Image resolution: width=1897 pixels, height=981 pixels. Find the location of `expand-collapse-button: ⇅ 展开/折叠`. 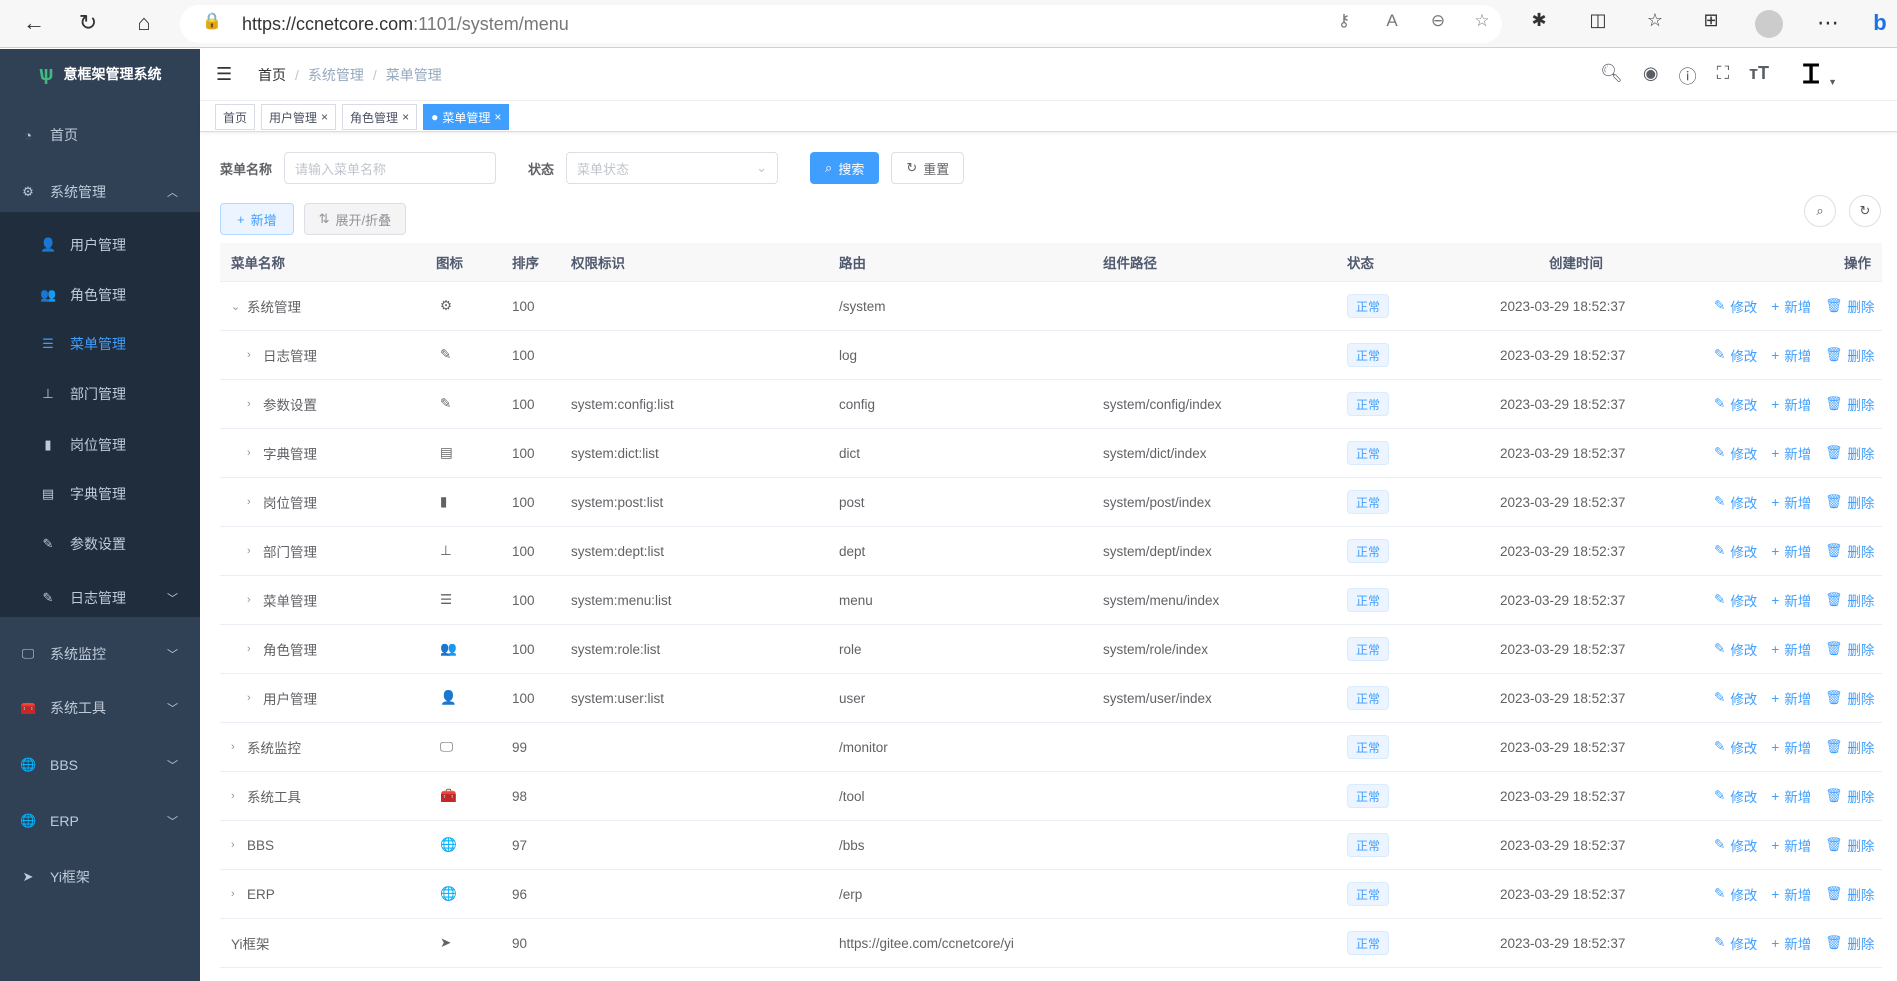

expand-collapse-button: ⇅ 展开/折叠 is located at coordinates (355, 219).